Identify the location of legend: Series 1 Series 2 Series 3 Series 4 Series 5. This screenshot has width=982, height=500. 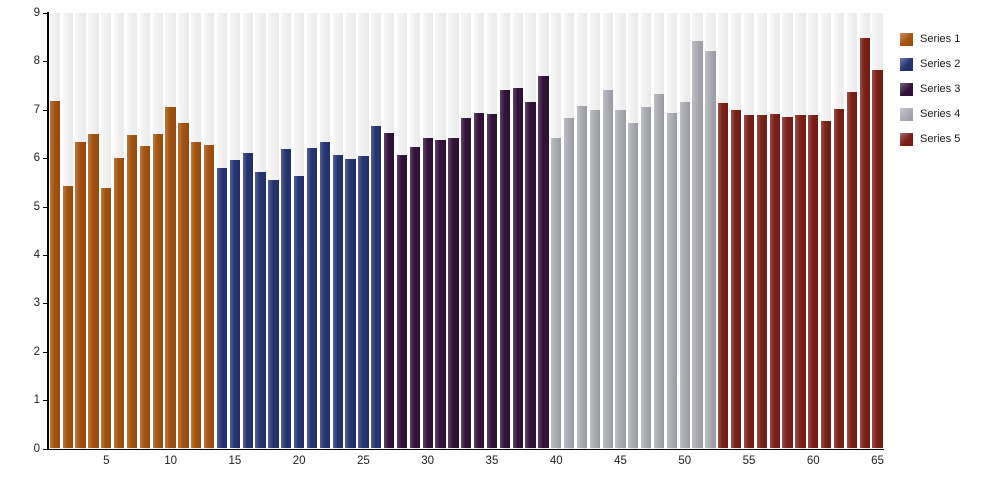
(940, 94).